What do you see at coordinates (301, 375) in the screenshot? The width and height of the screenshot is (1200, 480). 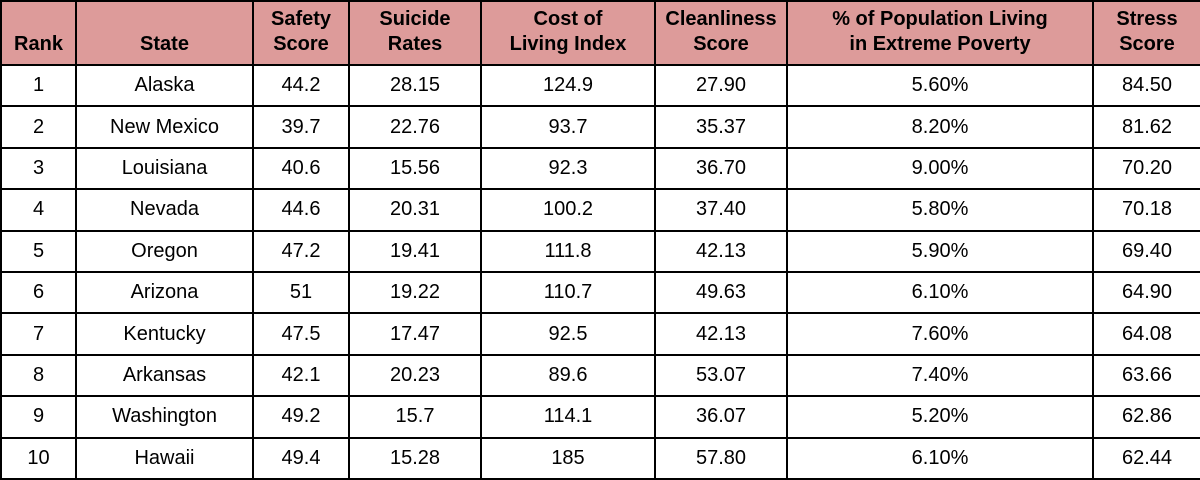 I see `table-cell: 42.1` at bounding box center [301, 375].